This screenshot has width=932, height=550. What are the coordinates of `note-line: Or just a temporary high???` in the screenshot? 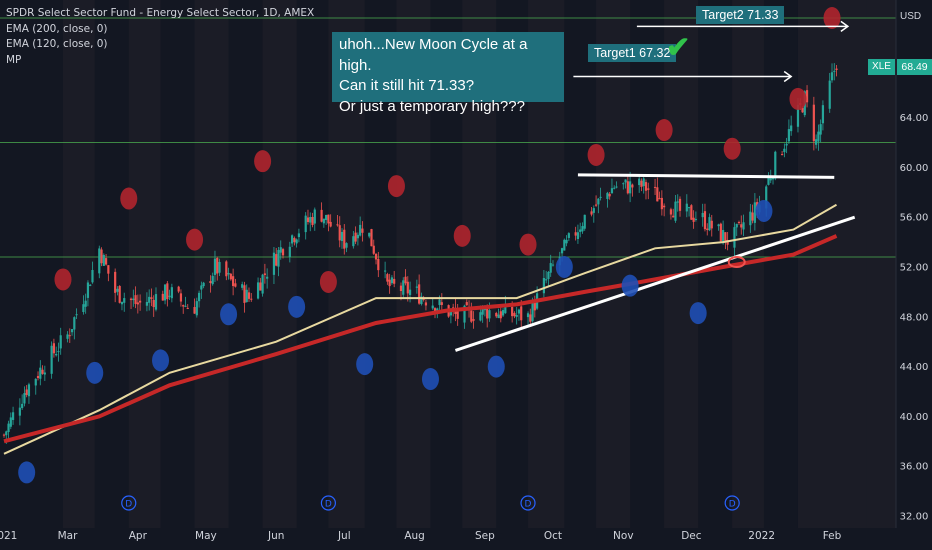 It's located at (432, 106).